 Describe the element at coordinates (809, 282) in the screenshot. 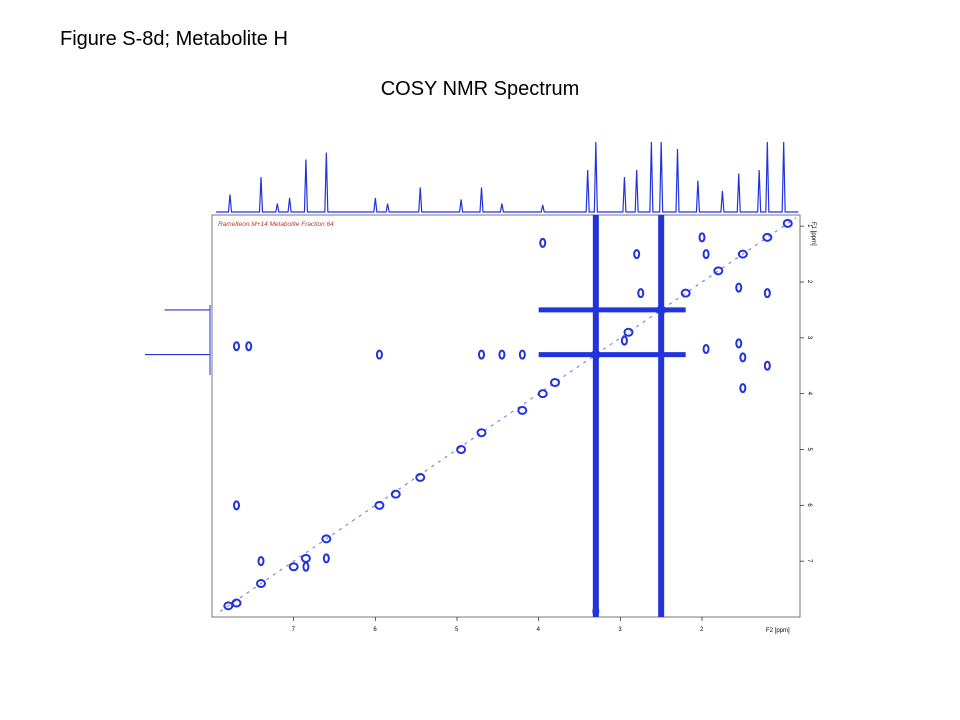

I see `f1-tick-label: 2` at that location.